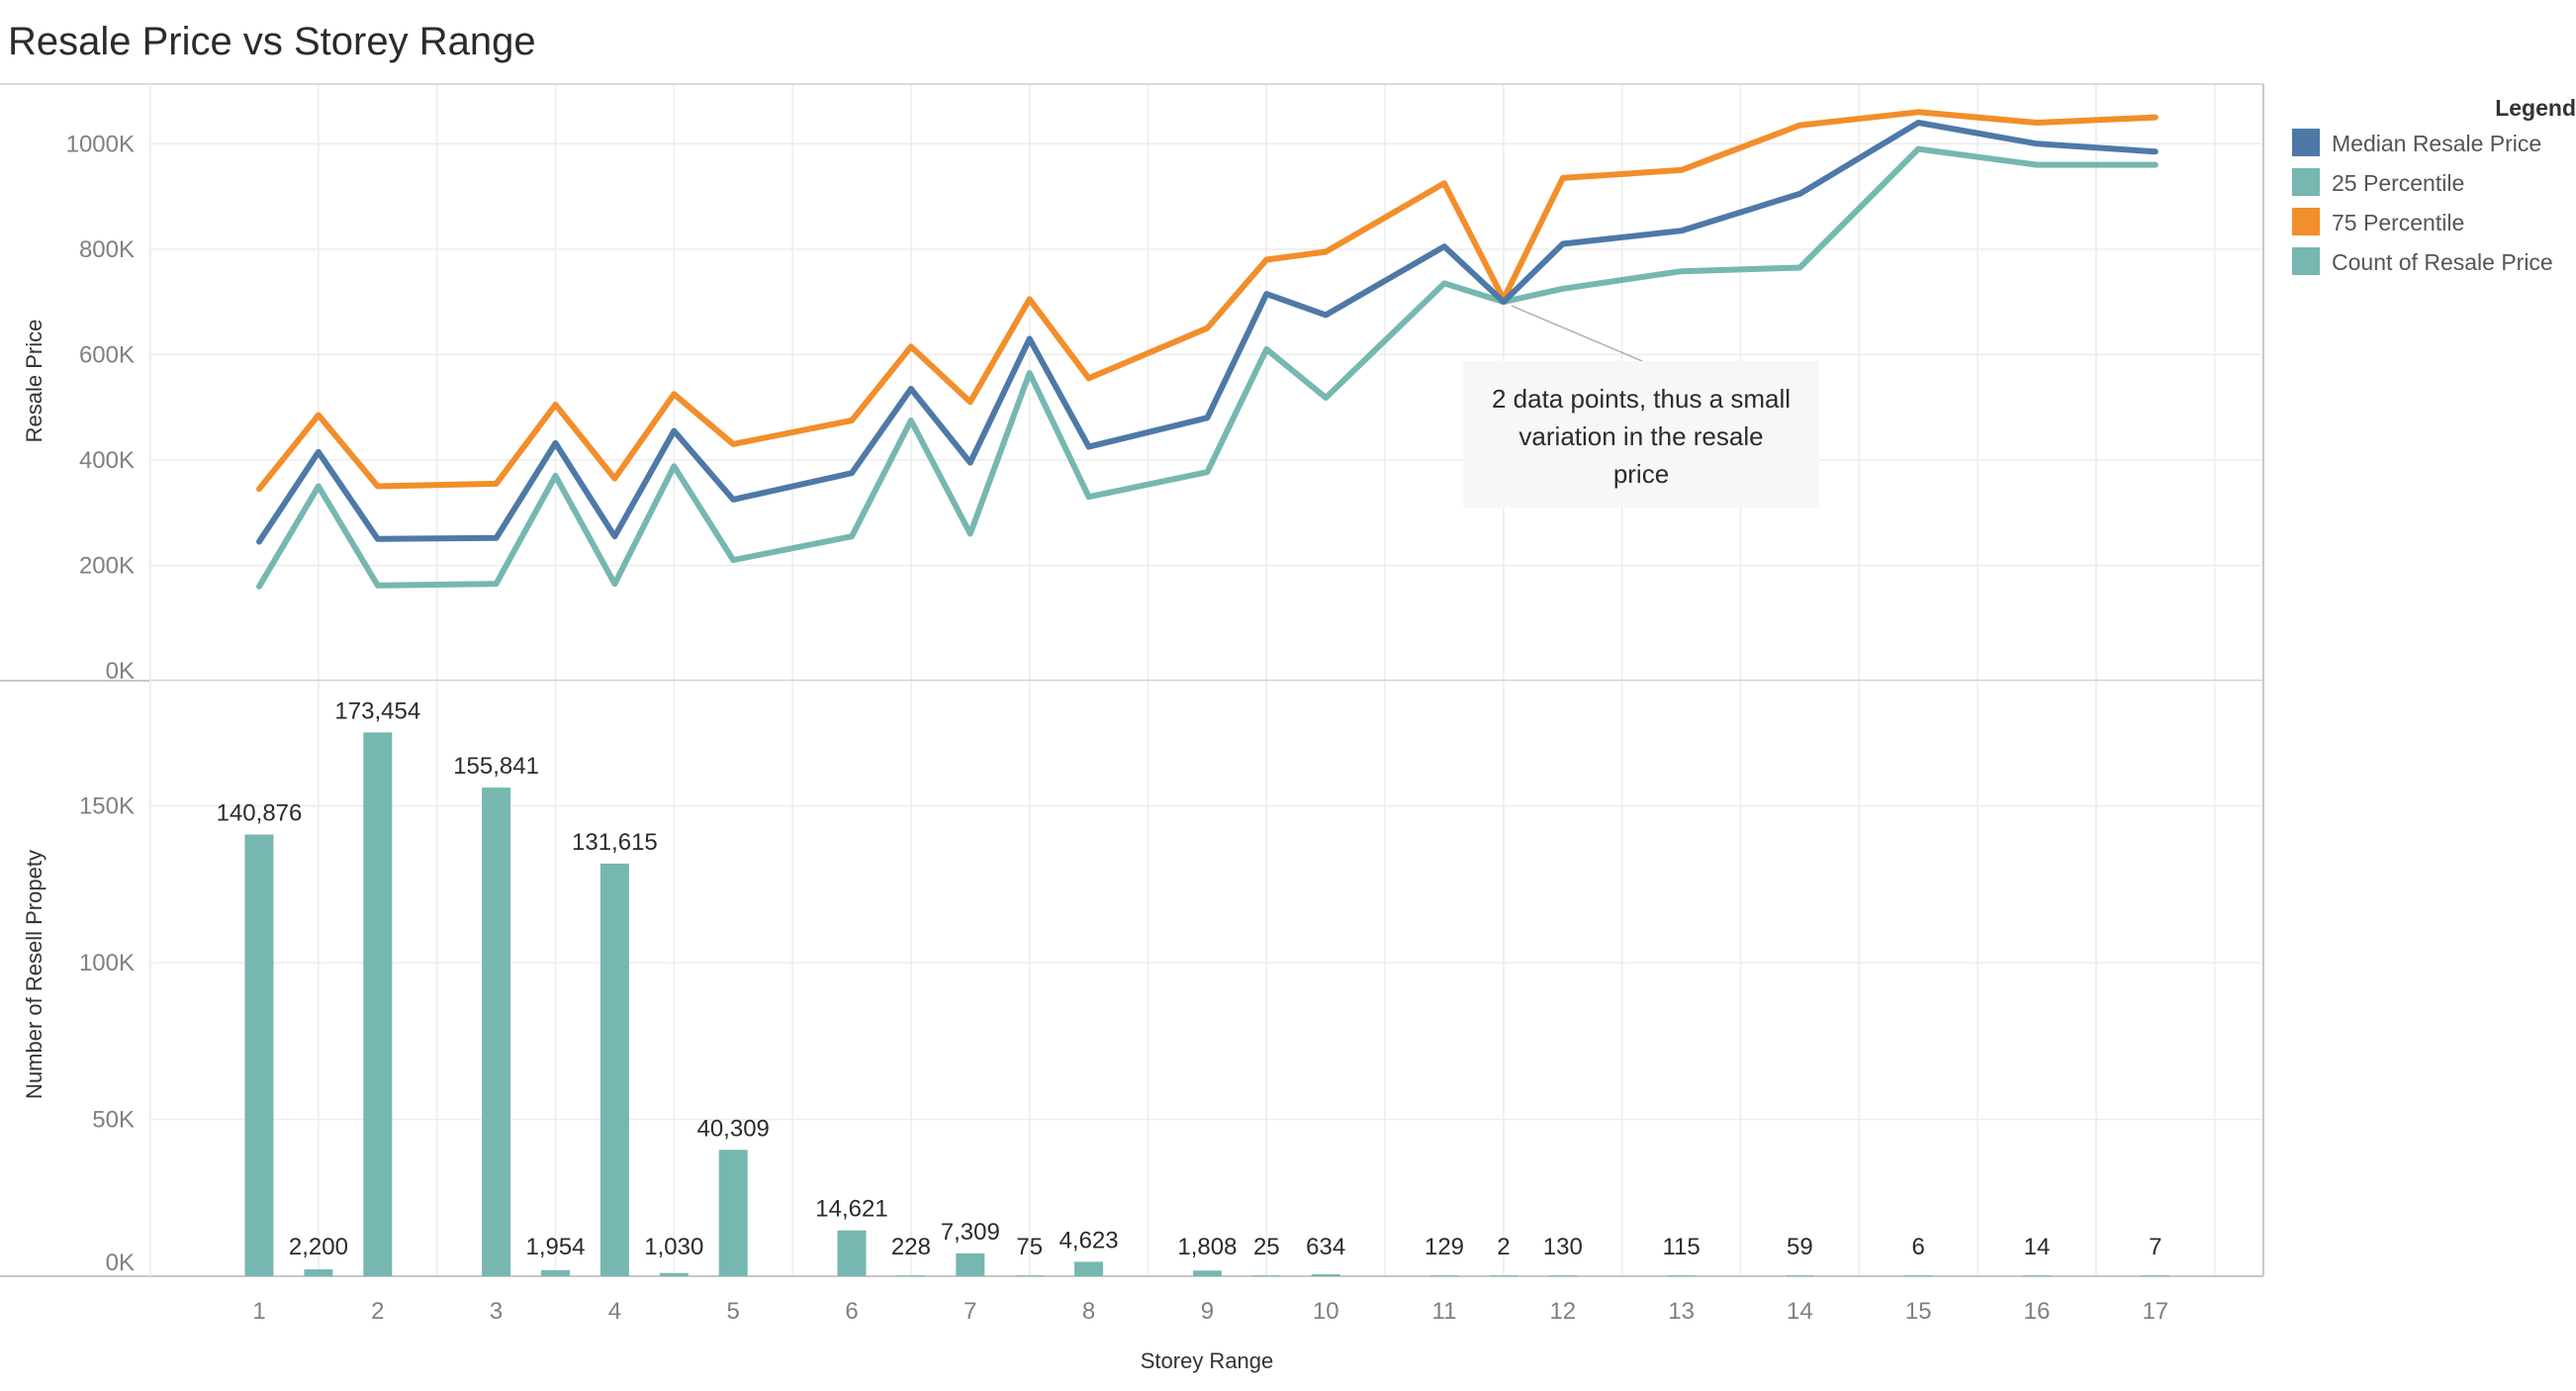 The width and height of the screenshot is (2576, 1391). What do you see at coordinates (2038, 1247) in the screenshot?
I see `bar-value-label: 14` at bounding box center [2038, 1247].